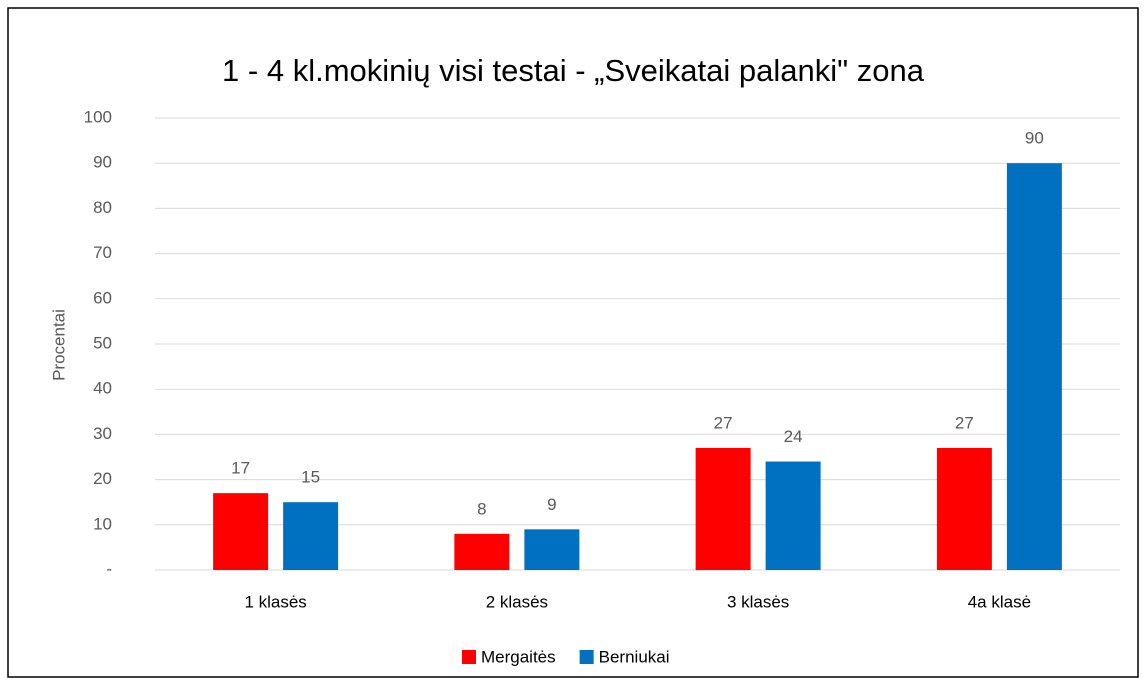 This screenshot has height=678, width=1146. What do you see at coordinates (102, 523) in the screenshot?
I see `y-tick-label: 10` at bounding box center [102, 523].